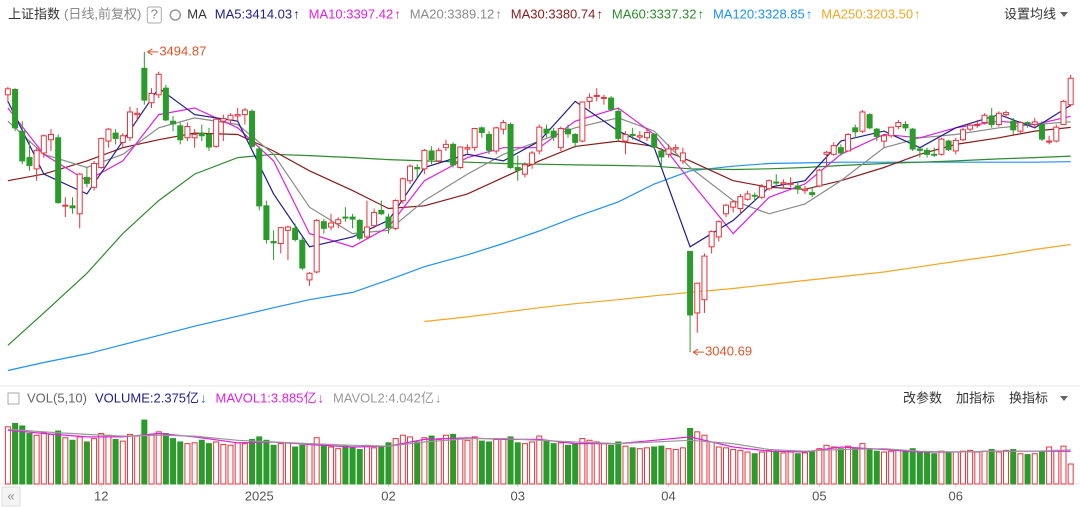 This screenshot has height=508, width=1080. I want to click on x-tick-label: 04, so click(668, 495).